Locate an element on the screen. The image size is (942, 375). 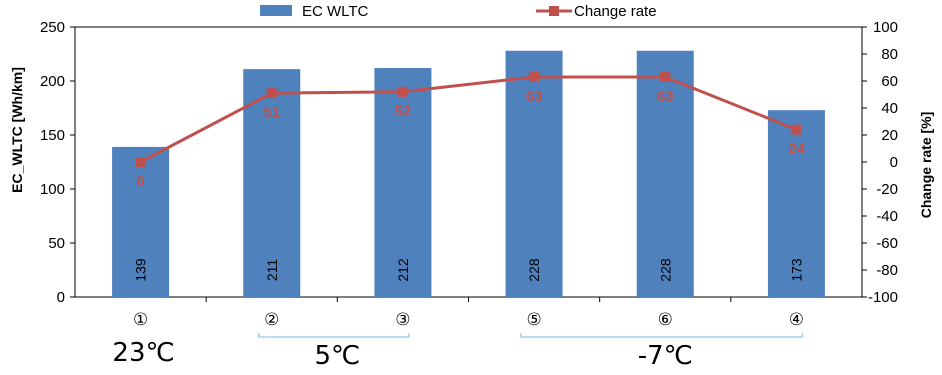
svg-text: Change rate [%] is located at coordinates (926, 165).